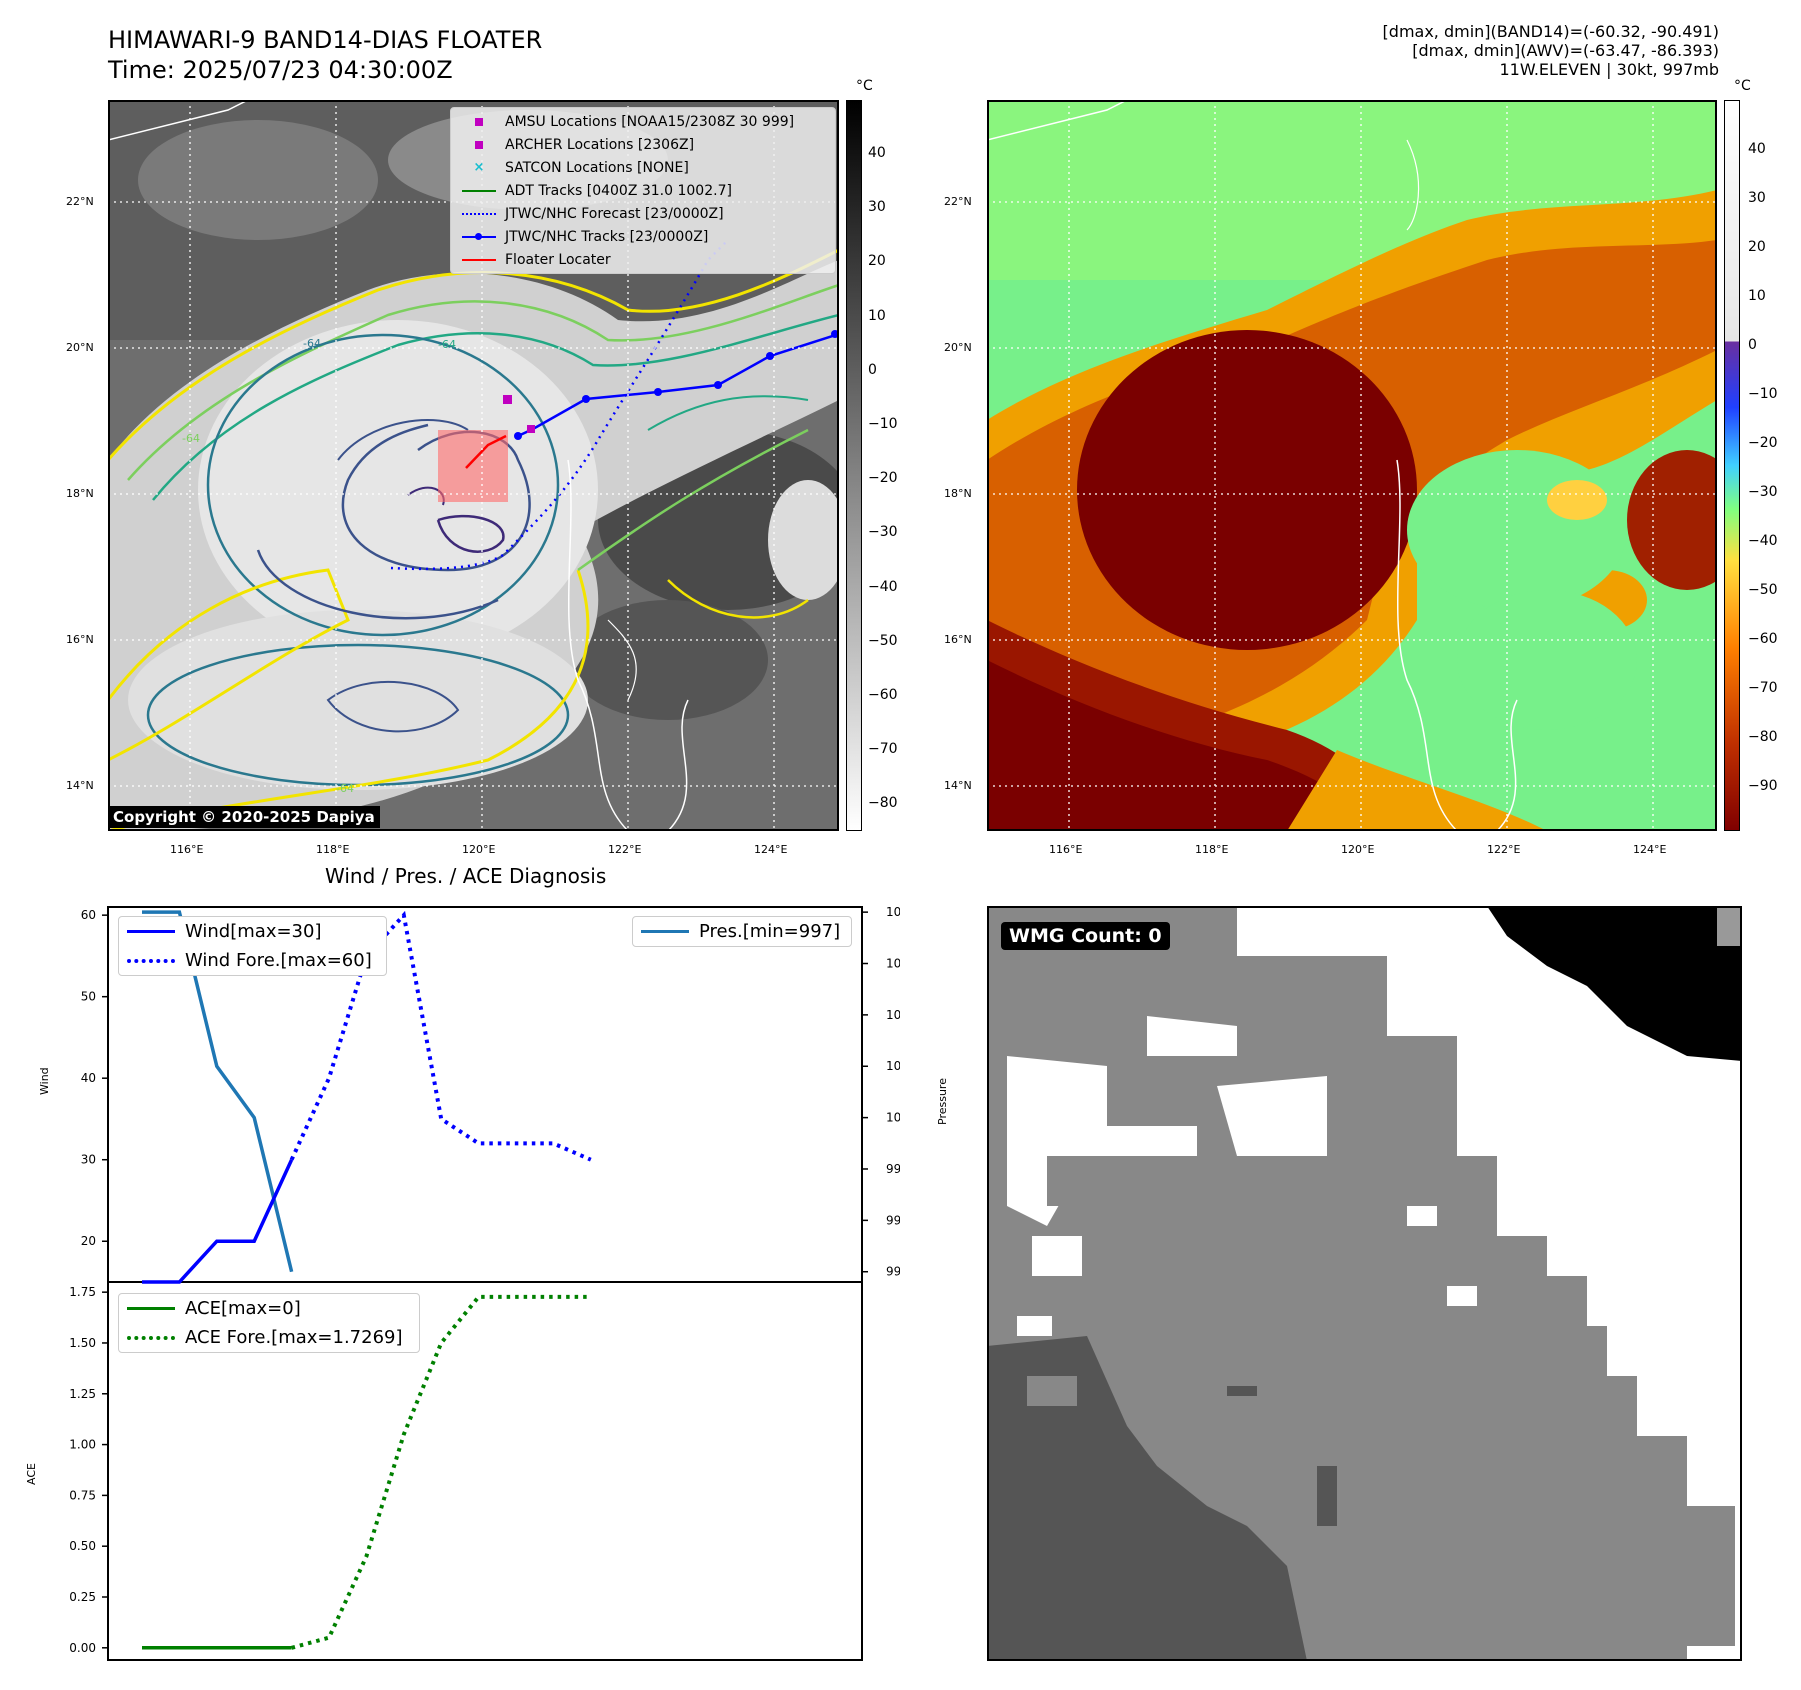 The height and width of the screenshot is (1690, 1801). Describe the element at coordinates (1763, 492) in the screenshot. I see `colorbar-tick-label: −30` at that location.